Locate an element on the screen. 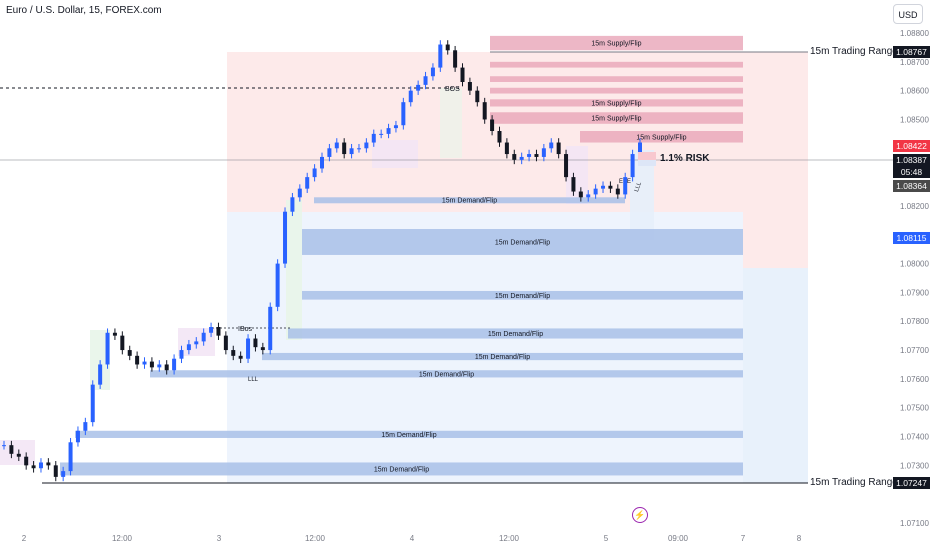 This screenshot has height=550, width=932. currency-button: USD is located at coordinates (908, 14).